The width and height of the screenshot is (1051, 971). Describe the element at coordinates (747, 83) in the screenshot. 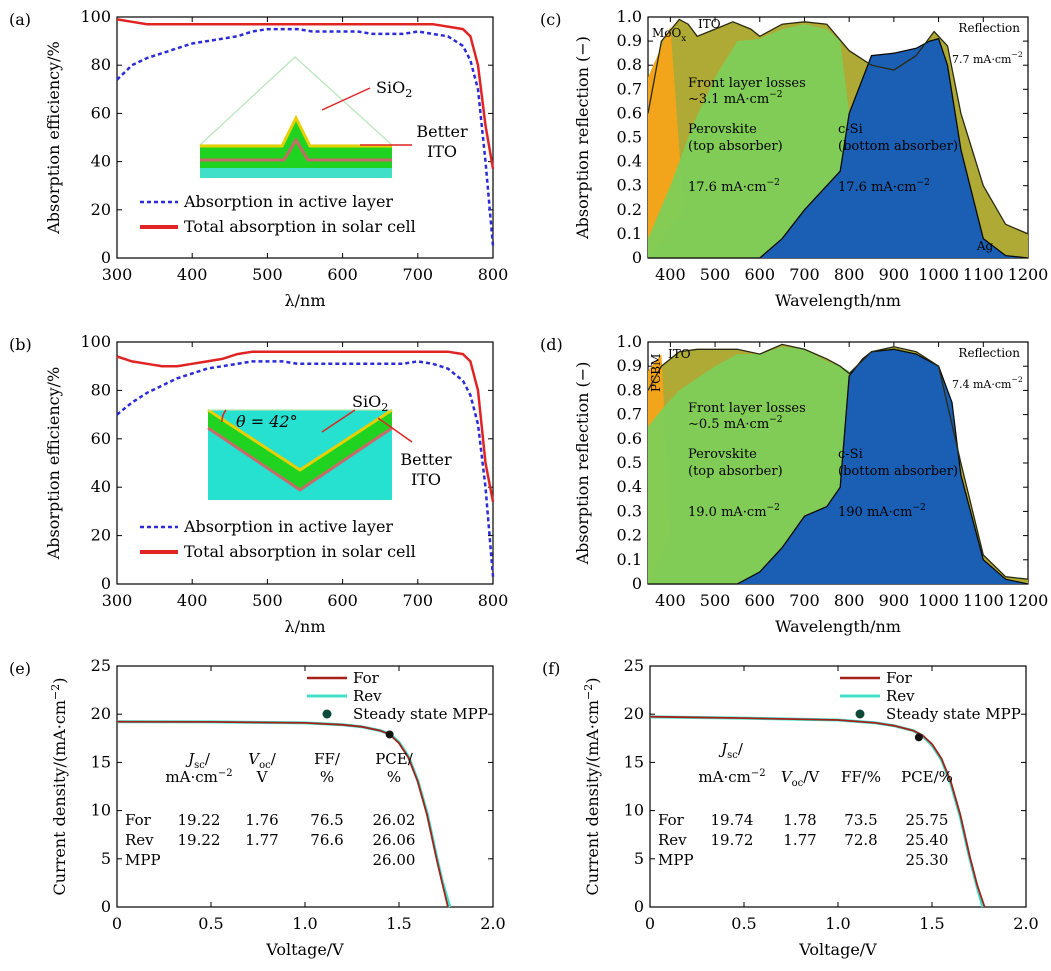

I see `front-loss-label: Front layer losses` at that location.